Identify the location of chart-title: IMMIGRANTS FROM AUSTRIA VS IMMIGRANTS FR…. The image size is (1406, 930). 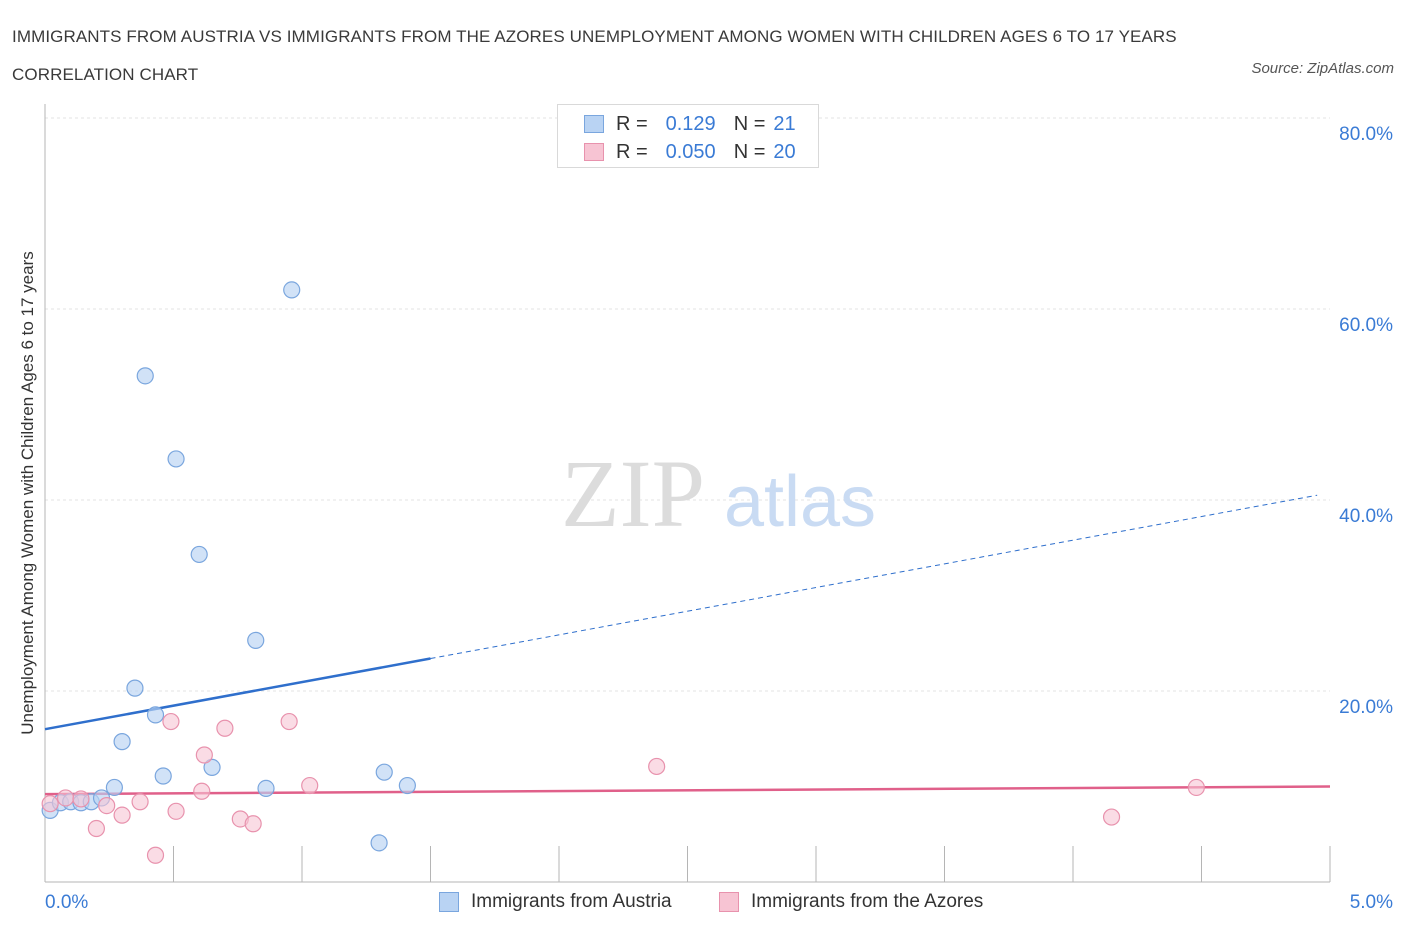
(594, 55).